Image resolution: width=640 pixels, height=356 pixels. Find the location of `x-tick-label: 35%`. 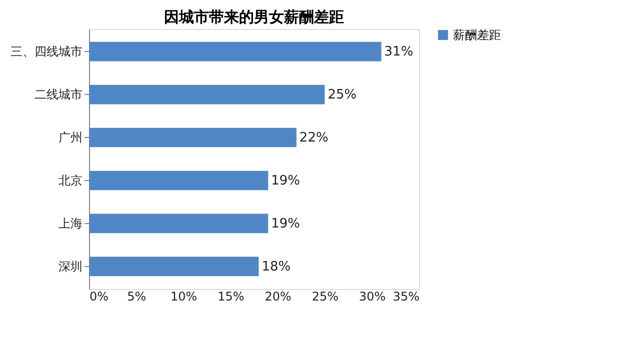

x-tick-label: 35% is located at coordinates (406, 297).